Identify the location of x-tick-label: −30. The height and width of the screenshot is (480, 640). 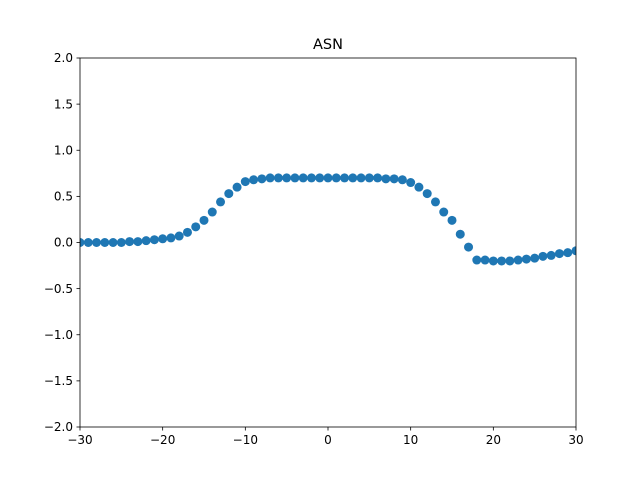
(79, 440).